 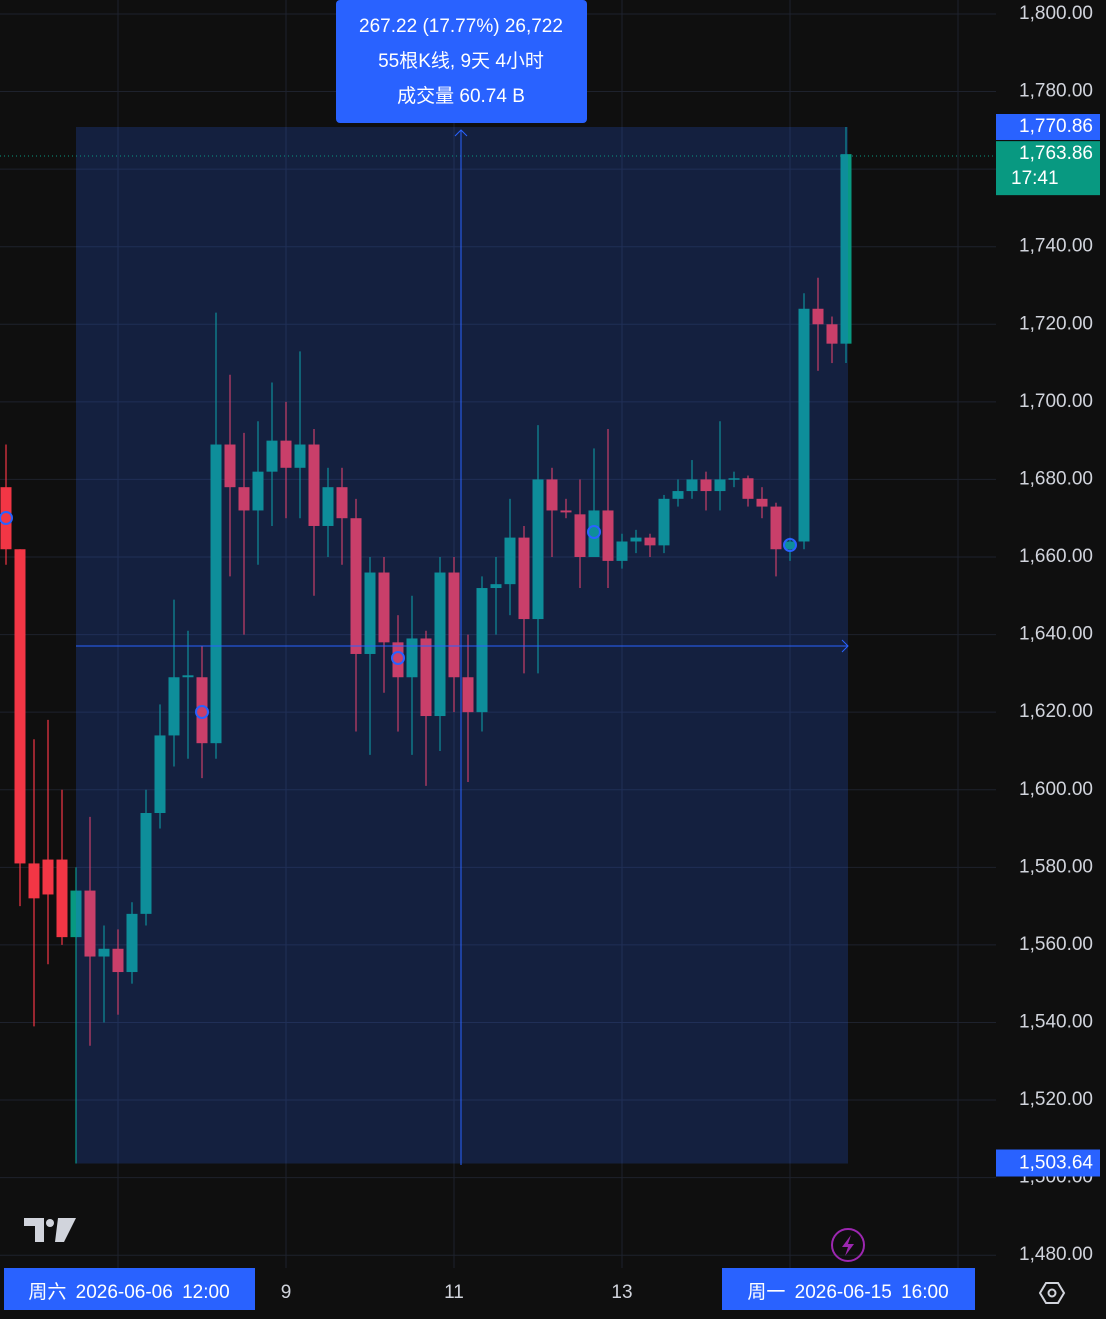 I want to click on y-tick-label: 1,780.00, so click(x=1056, y=91).